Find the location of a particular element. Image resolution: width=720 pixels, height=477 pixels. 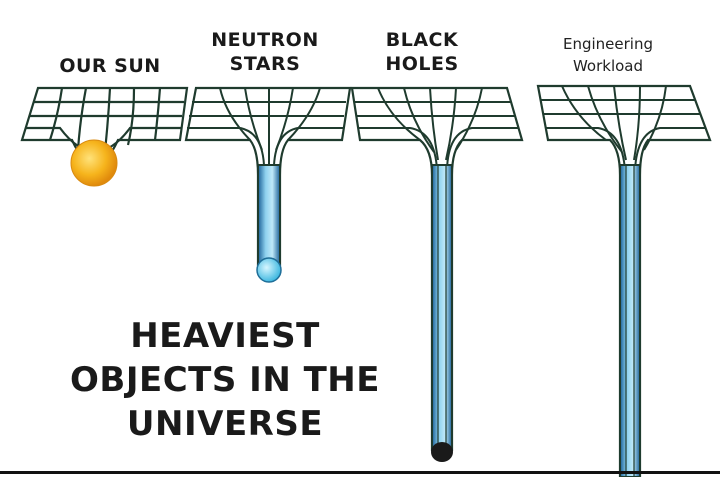

ground-line is located at coordinates (360, 472).